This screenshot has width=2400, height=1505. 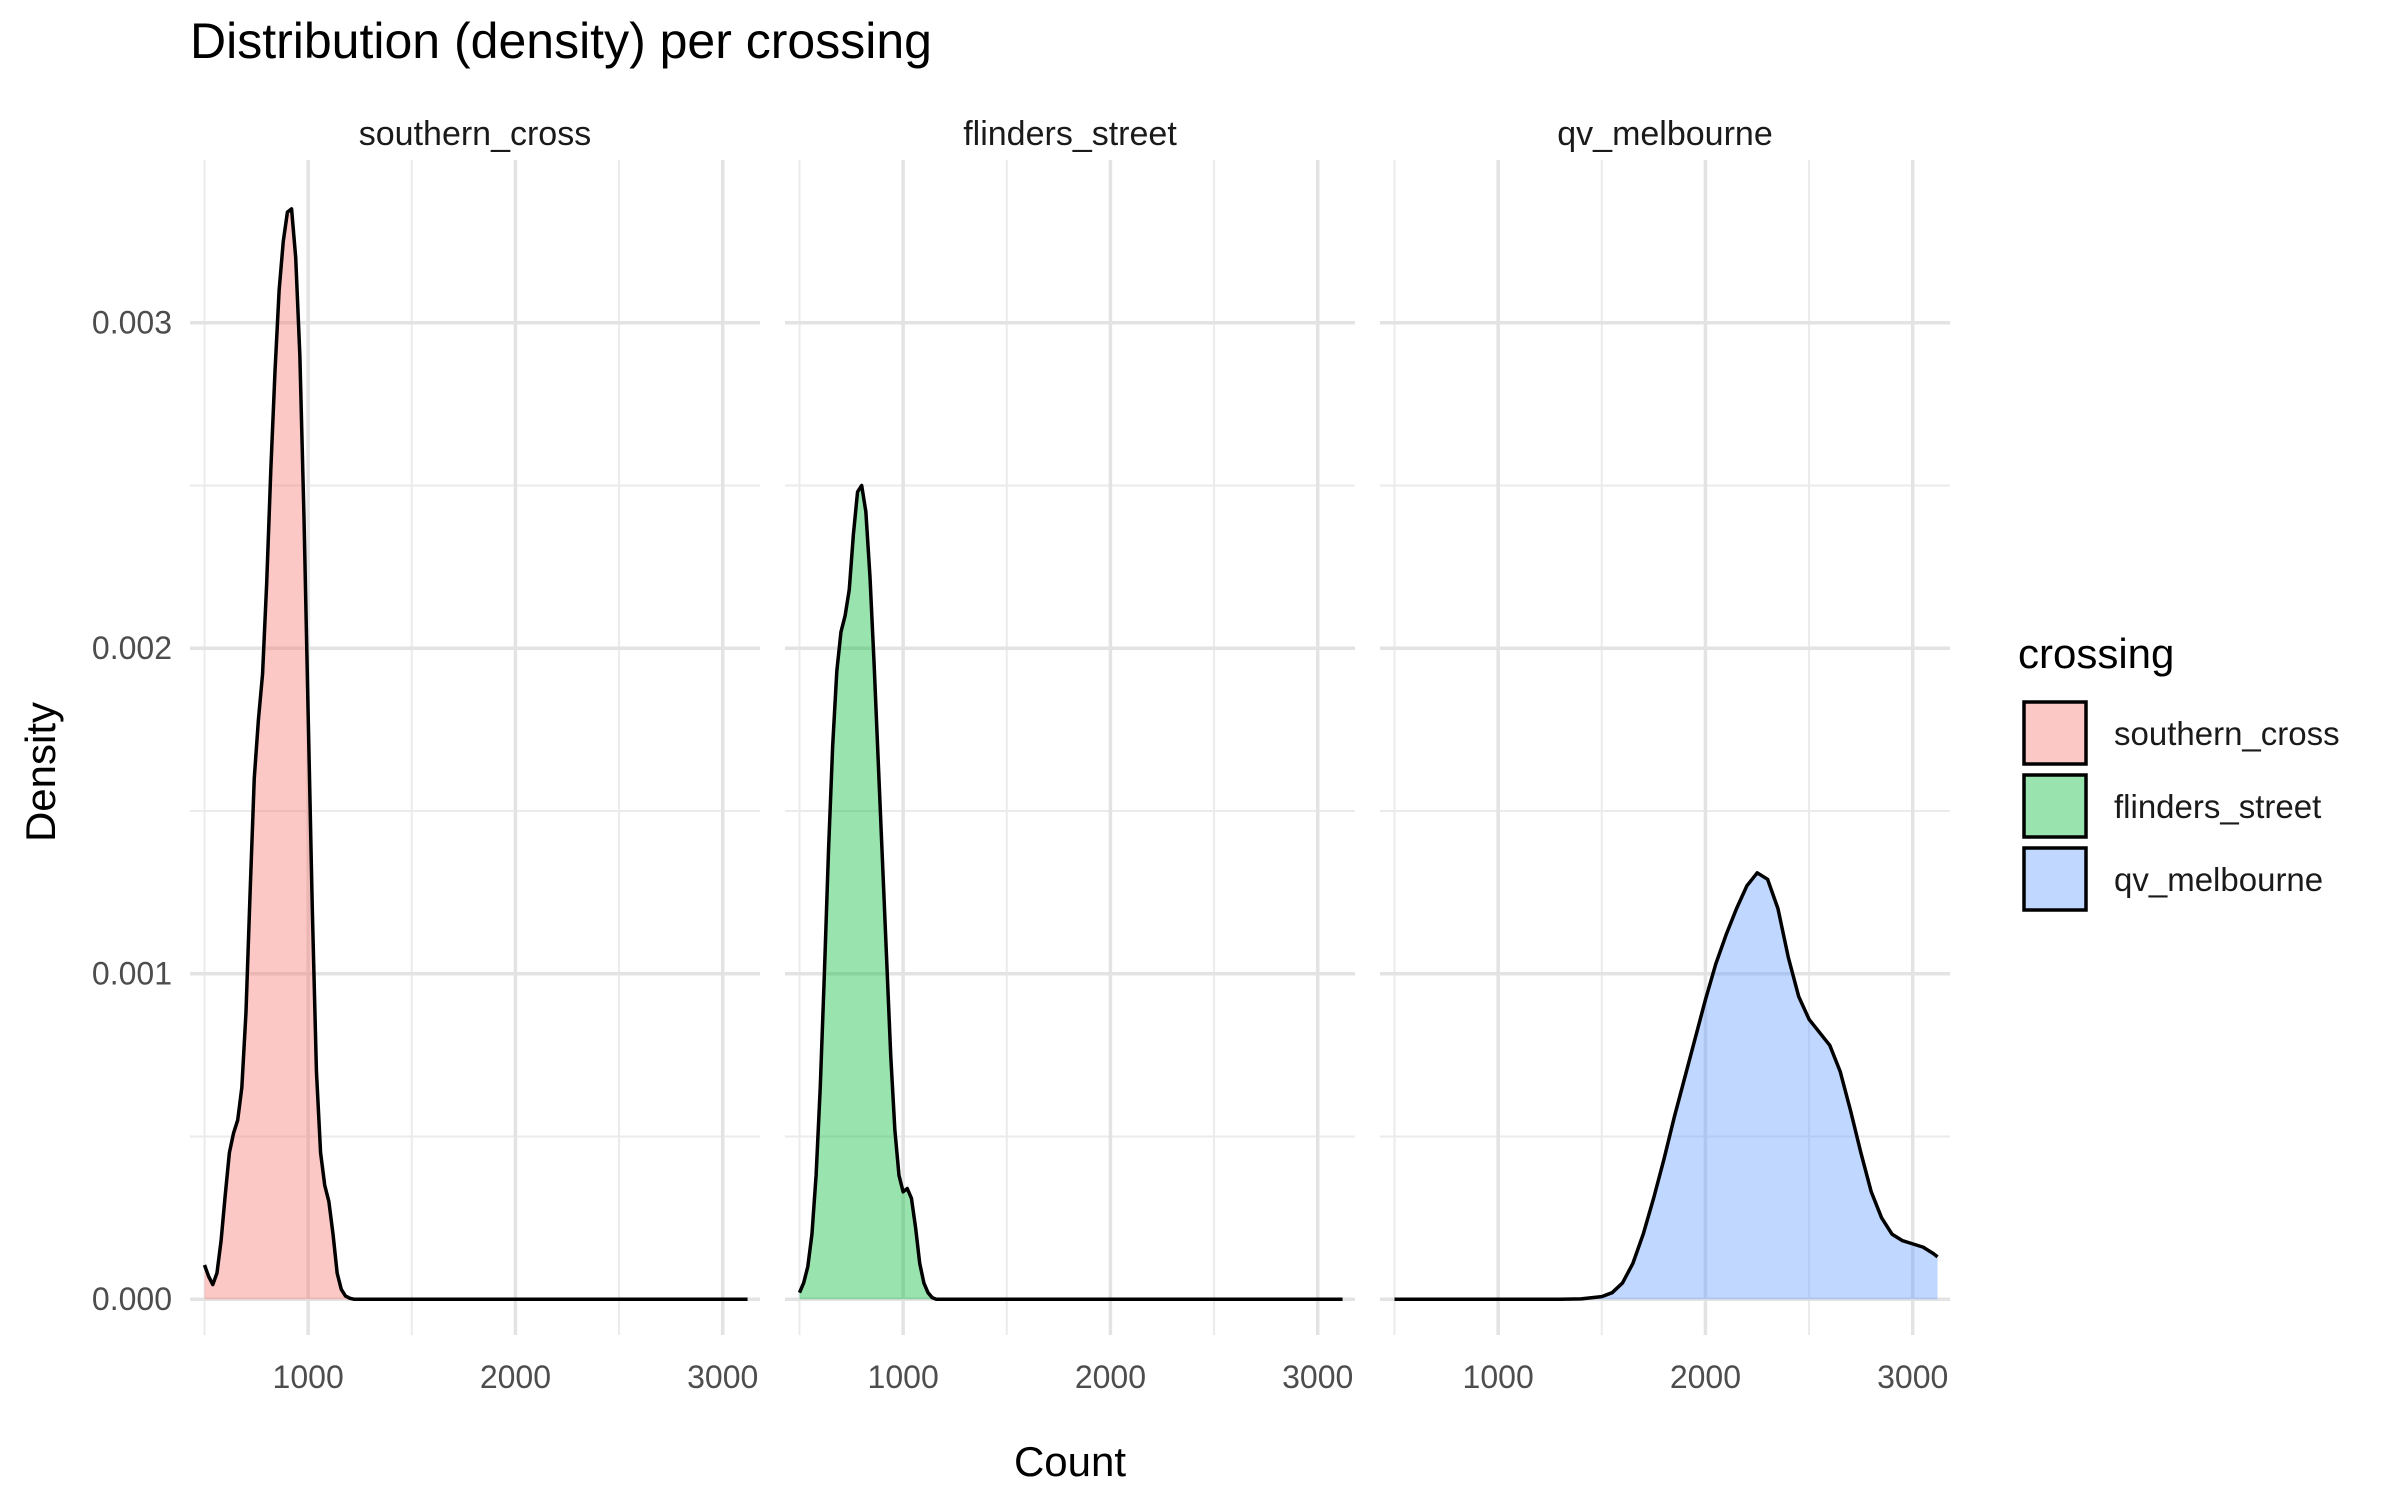 I want to click on y-tick-label: 0.003, so click(x=132, y=323).